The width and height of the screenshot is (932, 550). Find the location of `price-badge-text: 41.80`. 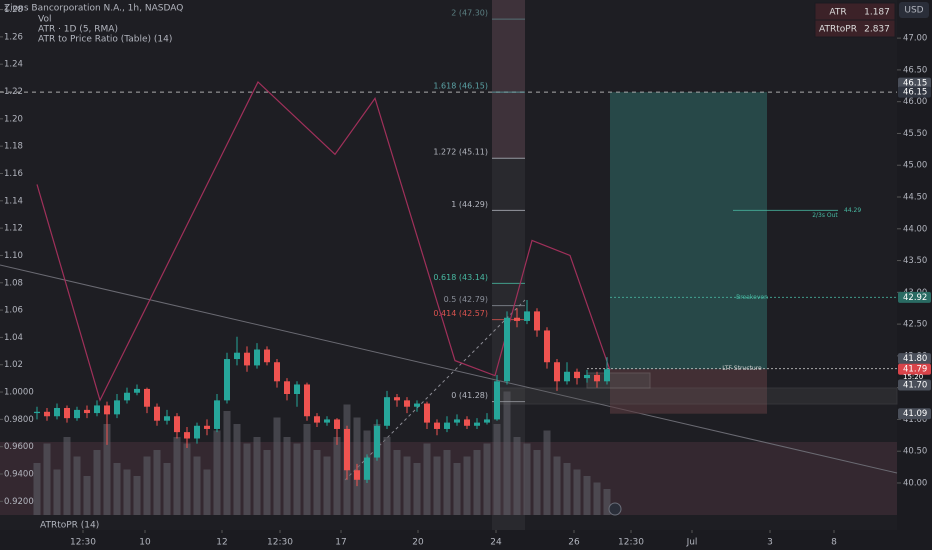

price-badge-text: 41.80 is located at coordinates (915, 359).